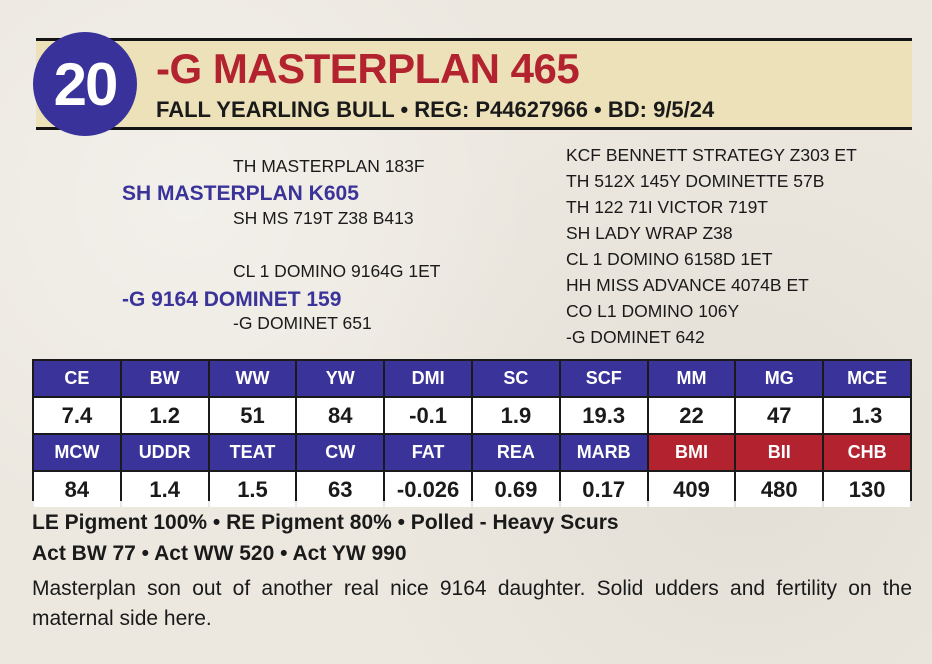 The width and height of the screenshot is (932, 664). What do you see at coordinates (164, 489) in the screenshot?
I see `epd-value-uddr: 1.4` at bounding box center [164, 489].